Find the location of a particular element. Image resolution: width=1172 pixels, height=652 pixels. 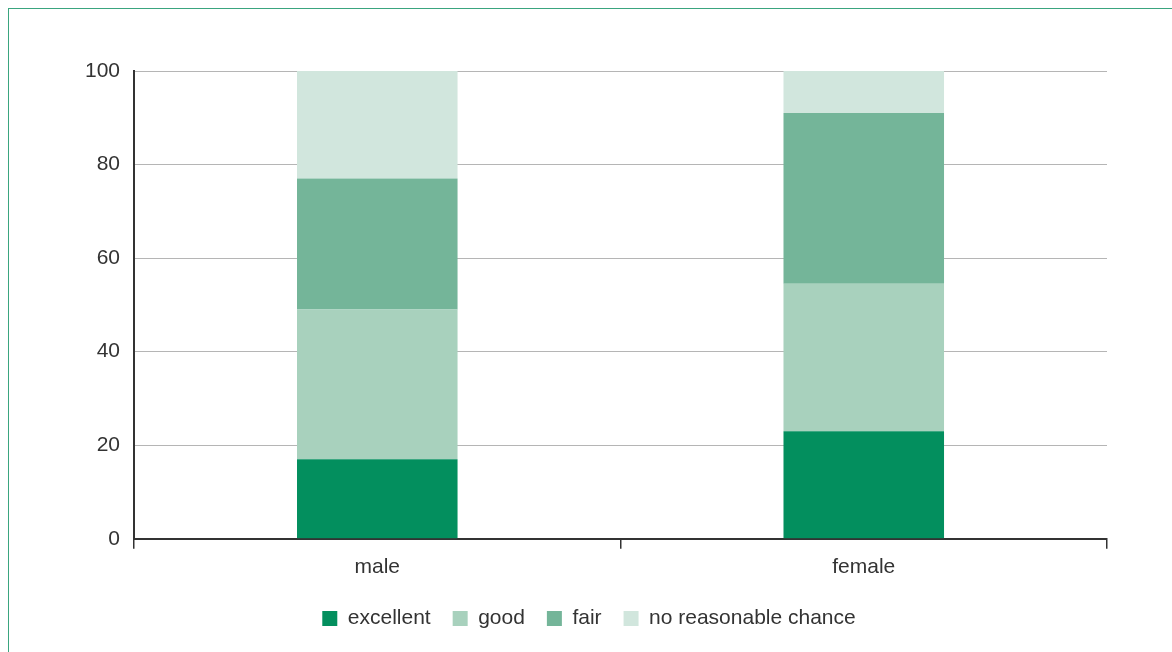

legend-label: no reasonable chance is located at coordinates (752, 617).